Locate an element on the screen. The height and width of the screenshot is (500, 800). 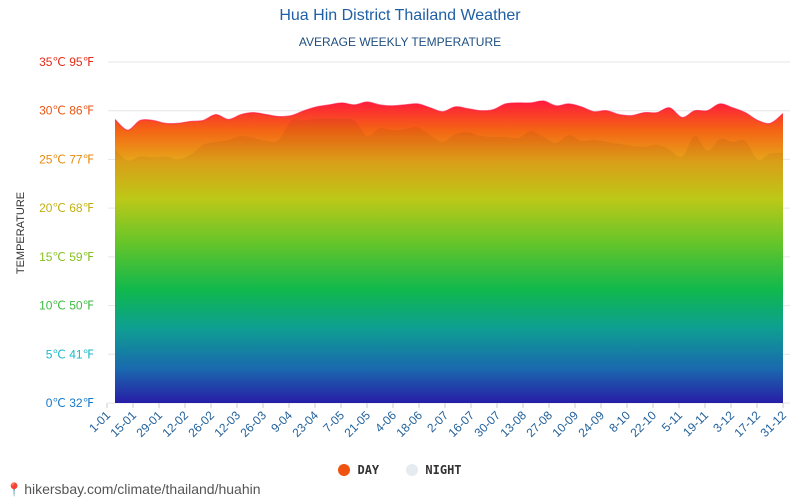
x-tick-label: 15-01 is located at coordinates (124, 424).